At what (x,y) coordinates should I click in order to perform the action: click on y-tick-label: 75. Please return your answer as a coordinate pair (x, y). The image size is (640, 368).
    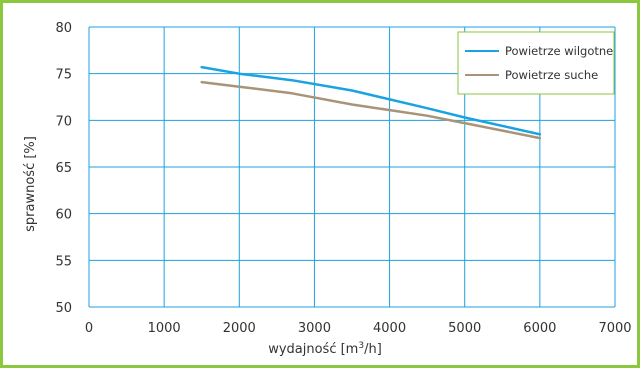
    Looking at the image, I should click on (63, 75).